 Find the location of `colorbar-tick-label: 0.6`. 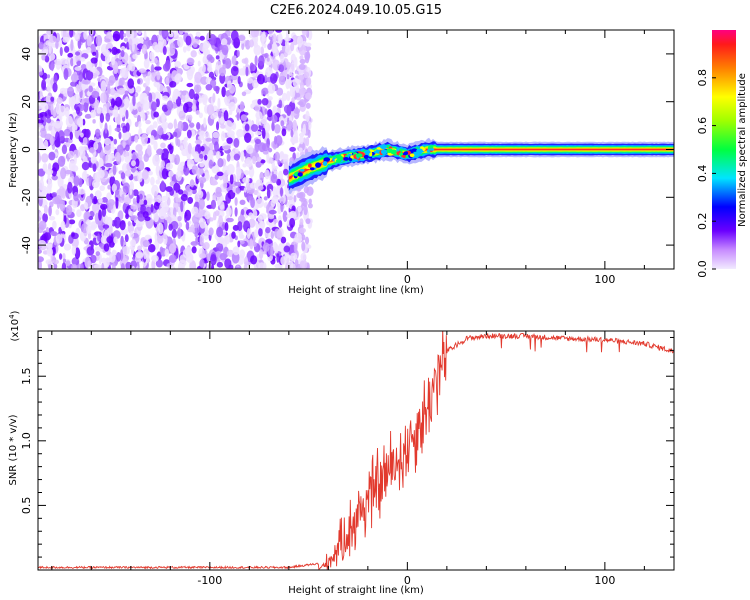

colorbar-tick-label: 0.6 is located at coordinates (702, 126).